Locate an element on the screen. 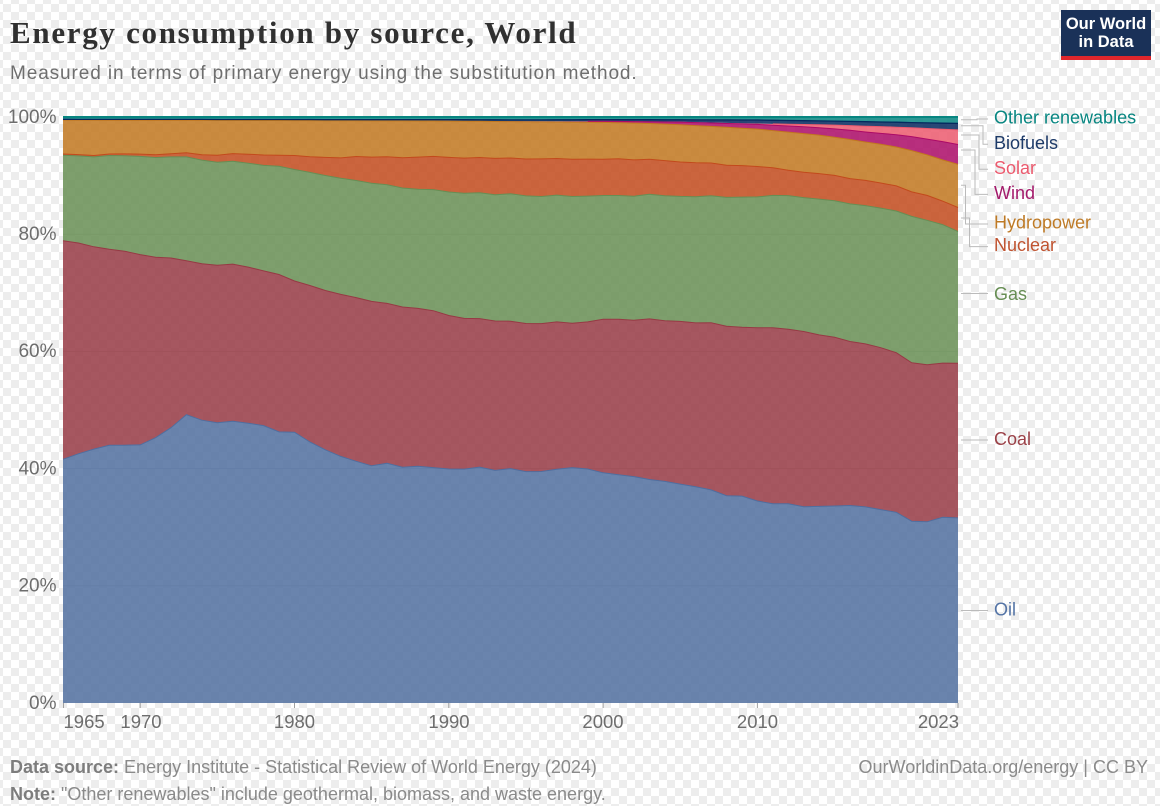 Image resolution: width=1160 pixels, height=806 pixels. svg-text: Nuclear is located at coordinates (1025, 245).